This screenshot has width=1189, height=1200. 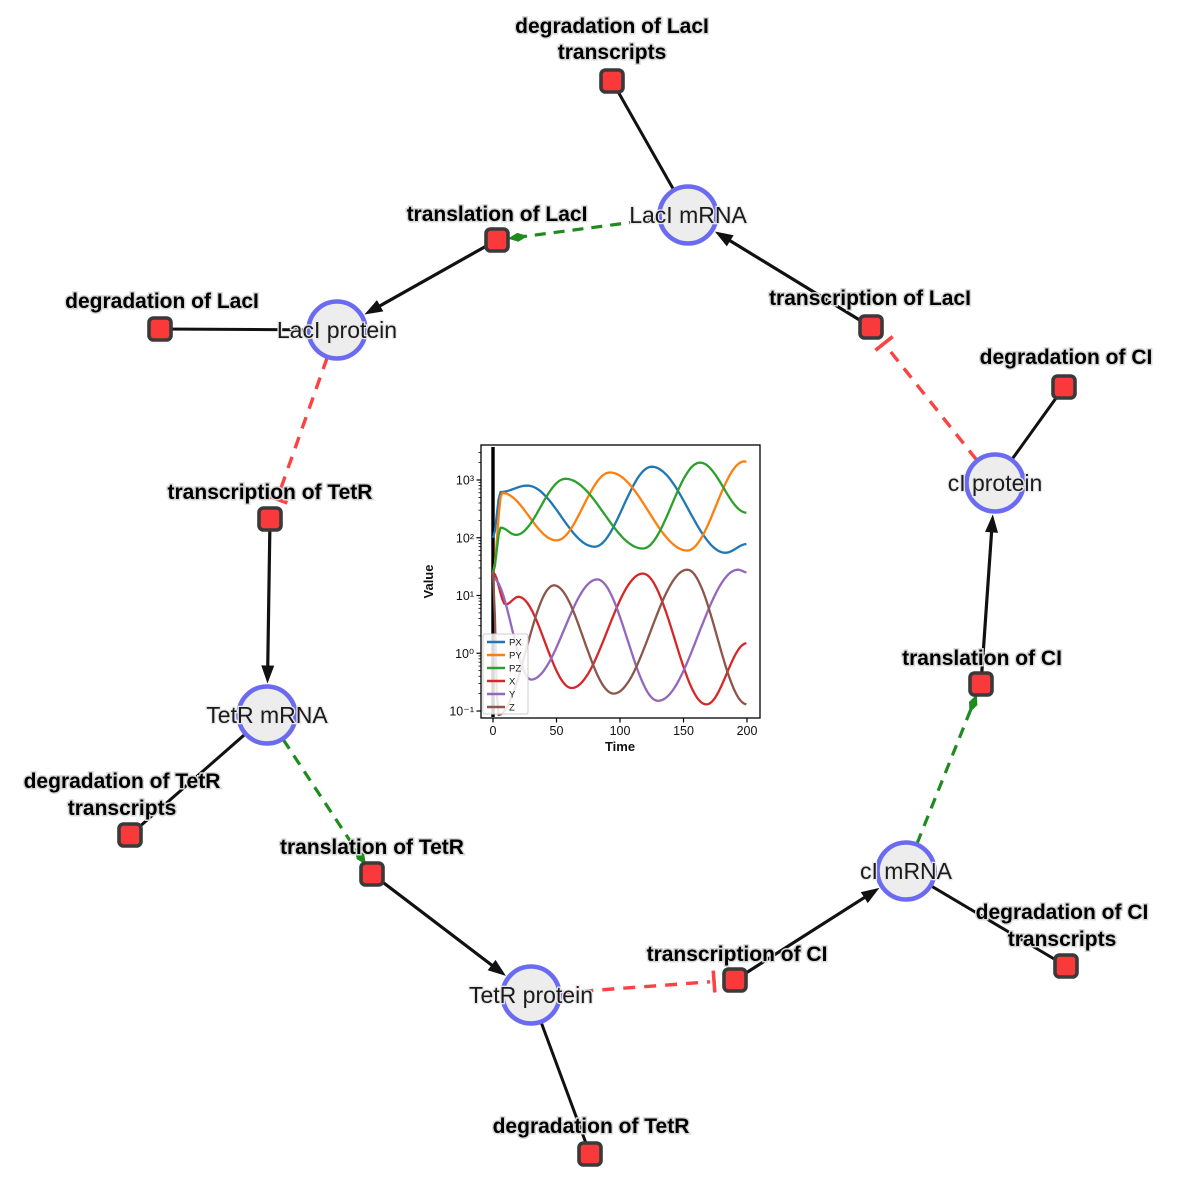 I want to click on reaction-node-degradation-of-ci, so click(x=1064, y=387).